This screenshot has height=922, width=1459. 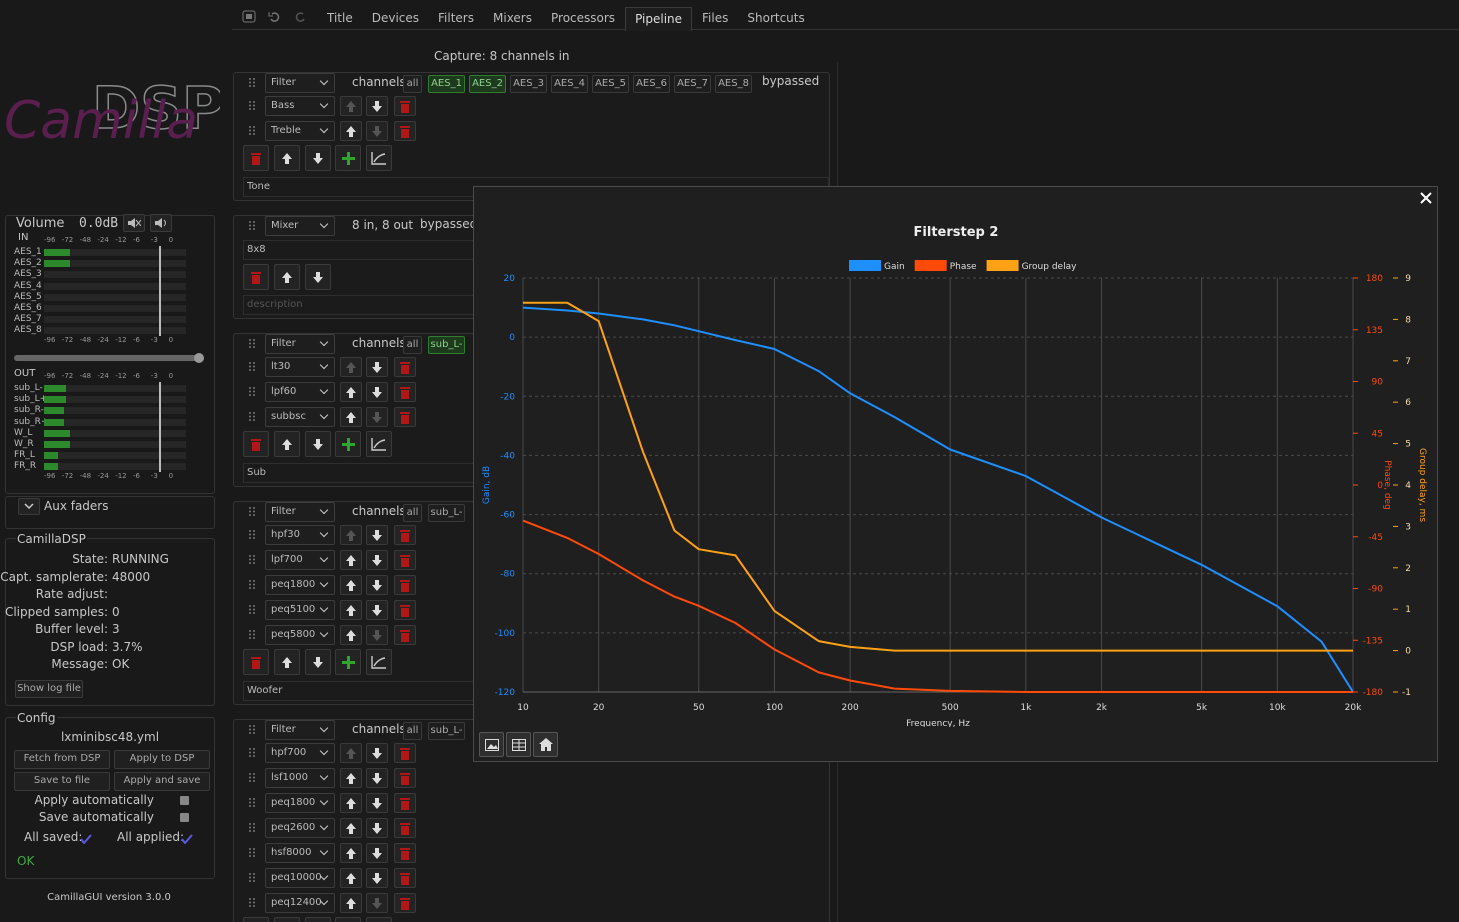 What do you see at coordinates (733, 84) in the screenshot?
I see `channel-chip: AES_8` at bounding box center [733, 84].